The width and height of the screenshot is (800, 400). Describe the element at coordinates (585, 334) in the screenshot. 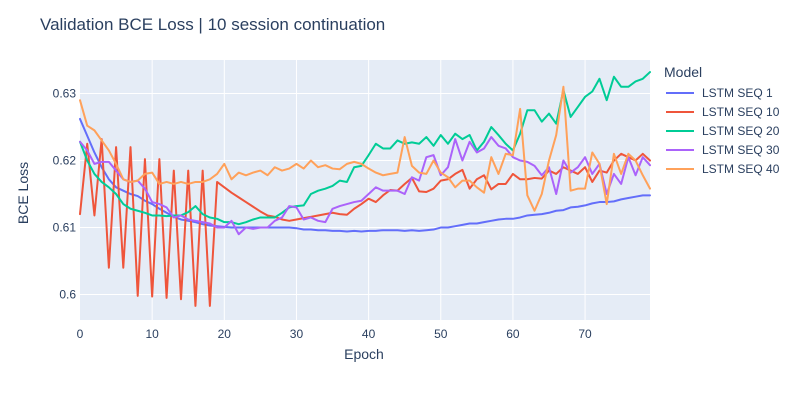

I see `x-tick-label: 70` at that location.